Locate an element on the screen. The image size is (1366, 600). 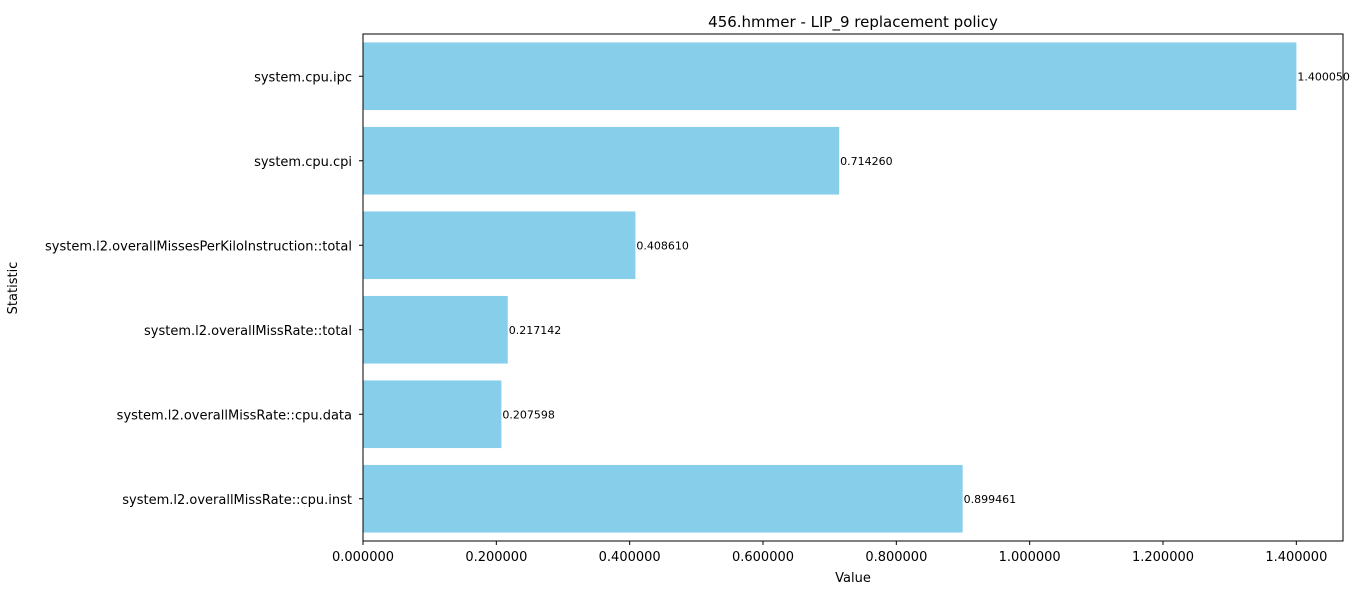
data-label: 1.400050 is located at coordinates (1323, 76).